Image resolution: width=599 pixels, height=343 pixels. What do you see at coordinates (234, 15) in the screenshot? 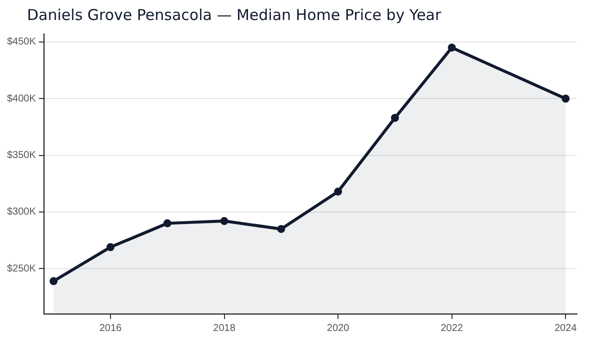
I see `chart-title: Daniels Grove Pensacola — Median Home Price by Year` at bounding box center [234, 15].